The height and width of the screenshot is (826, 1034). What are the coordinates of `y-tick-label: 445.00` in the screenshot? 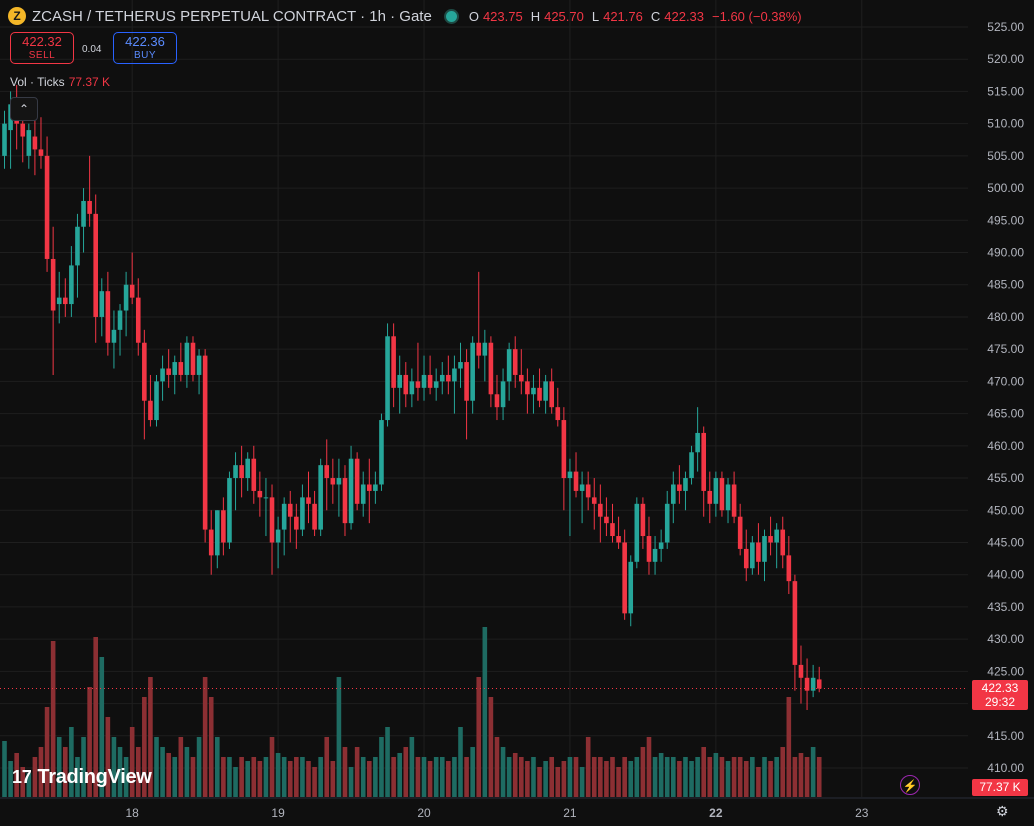 It's located at (1005, 542).